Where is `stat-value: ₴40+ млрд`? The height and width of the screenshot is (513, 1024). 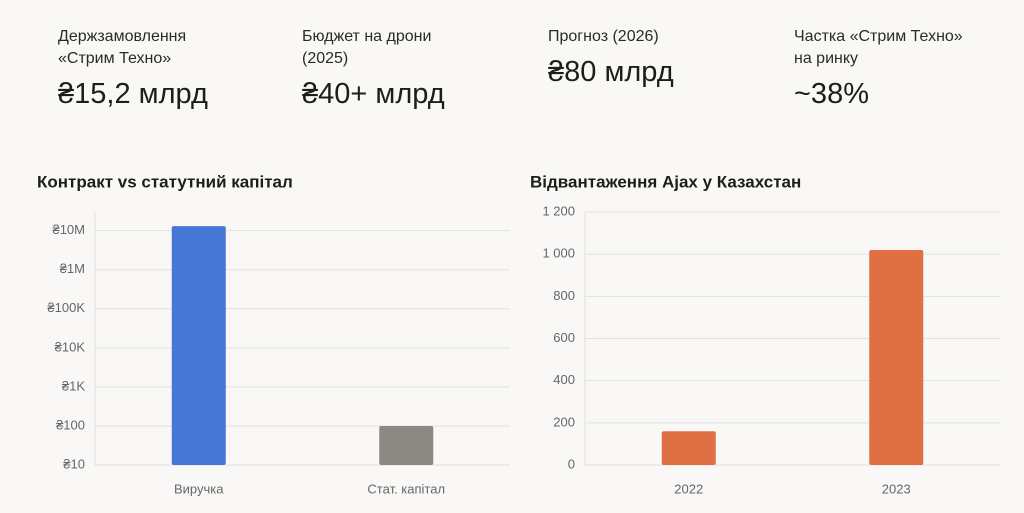 stat-value: ₴40+ млрд is located at coordinates (373, 94).